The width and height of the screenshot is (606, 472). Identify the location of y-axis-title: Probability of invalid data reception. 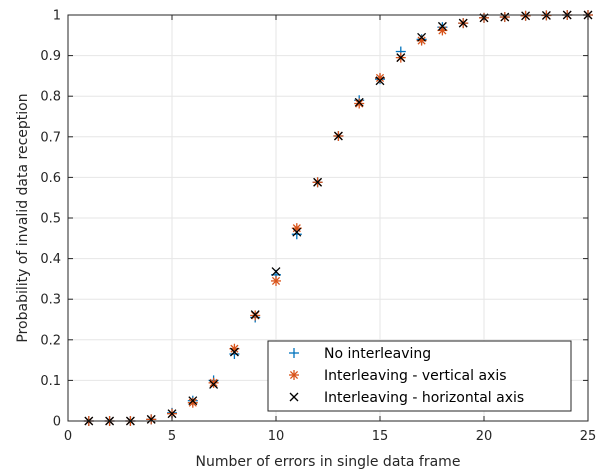
(23, 217).